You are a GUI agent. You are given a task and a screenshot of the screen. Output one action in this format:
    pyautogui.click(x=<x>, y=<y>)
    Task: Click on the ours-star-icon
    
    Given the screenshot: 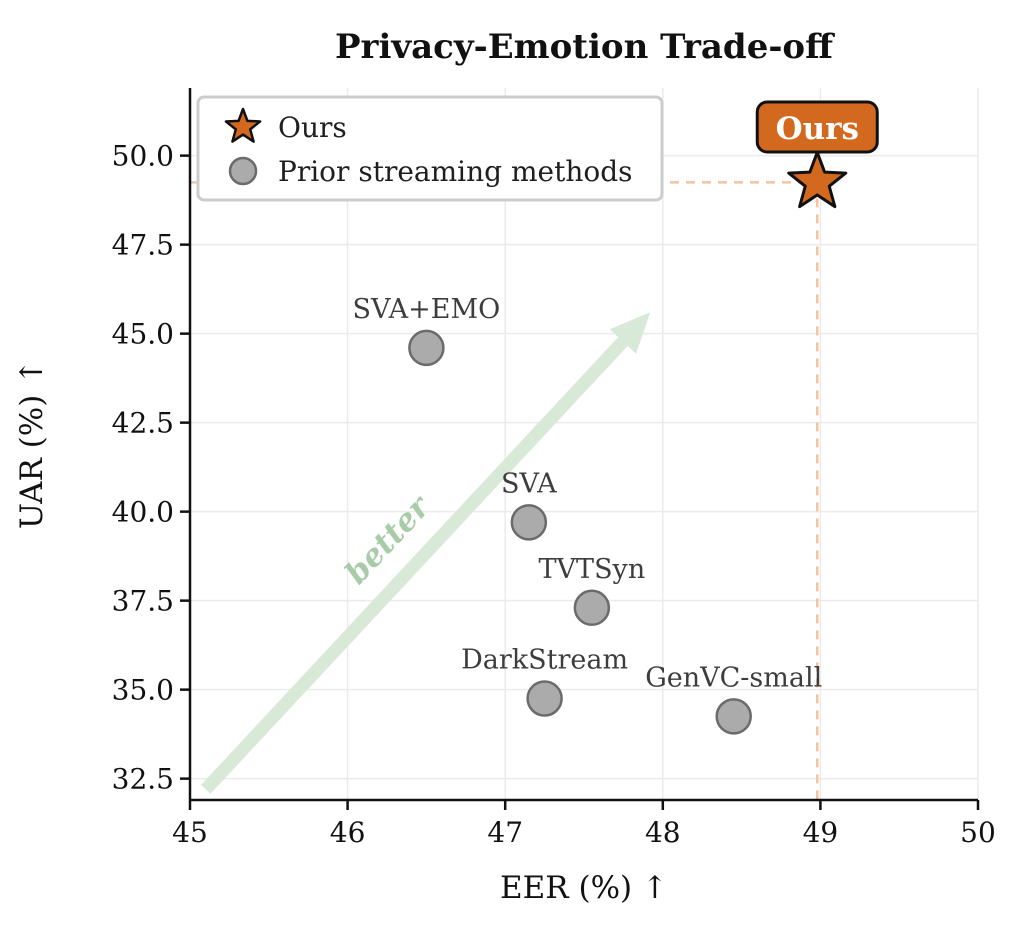 What is the action you would take?
    pyautogui.click(x=243, y=125)
    